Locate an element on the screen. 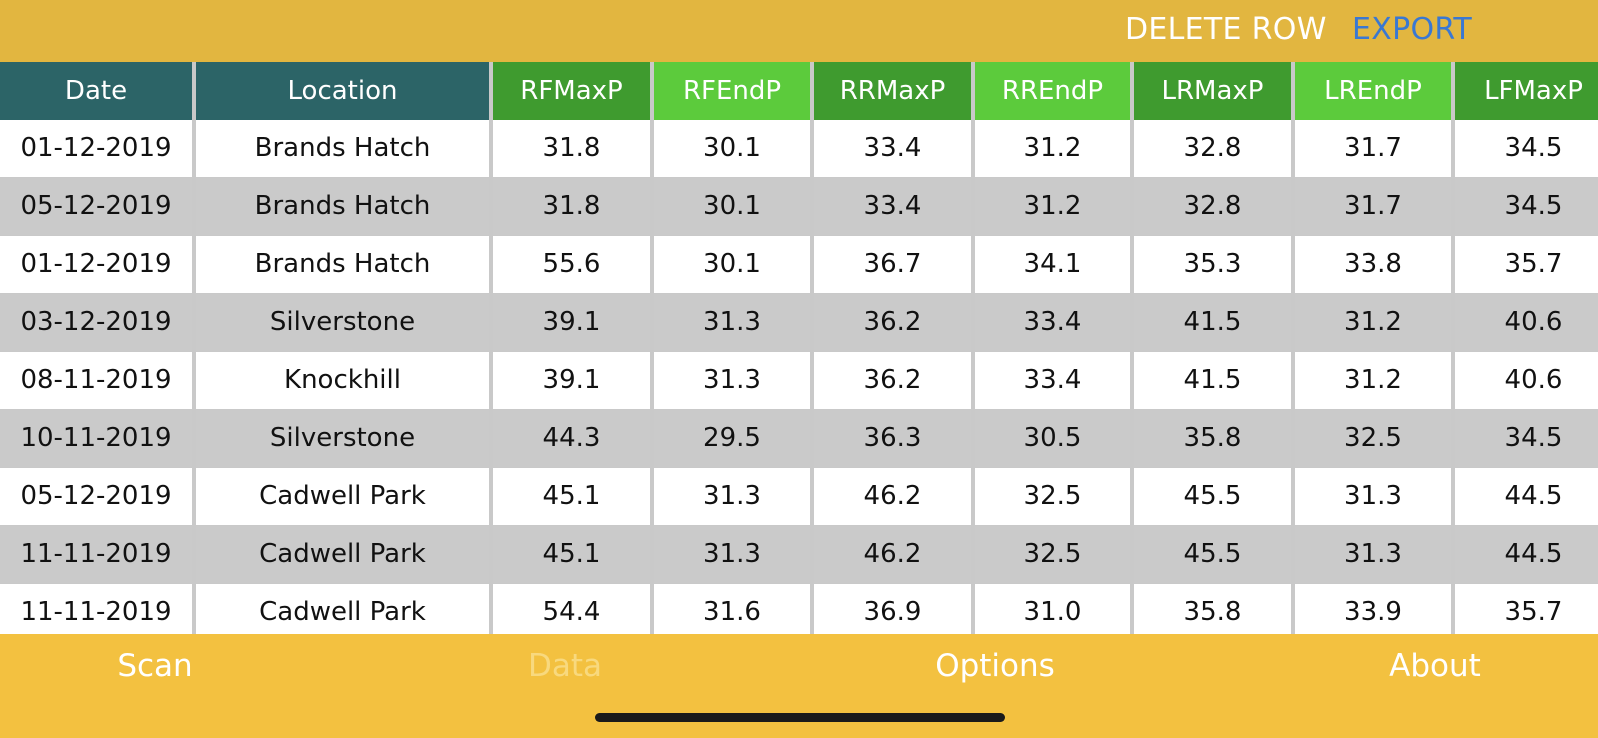  tab-scan: Scan is located at coordinates (155, 666).